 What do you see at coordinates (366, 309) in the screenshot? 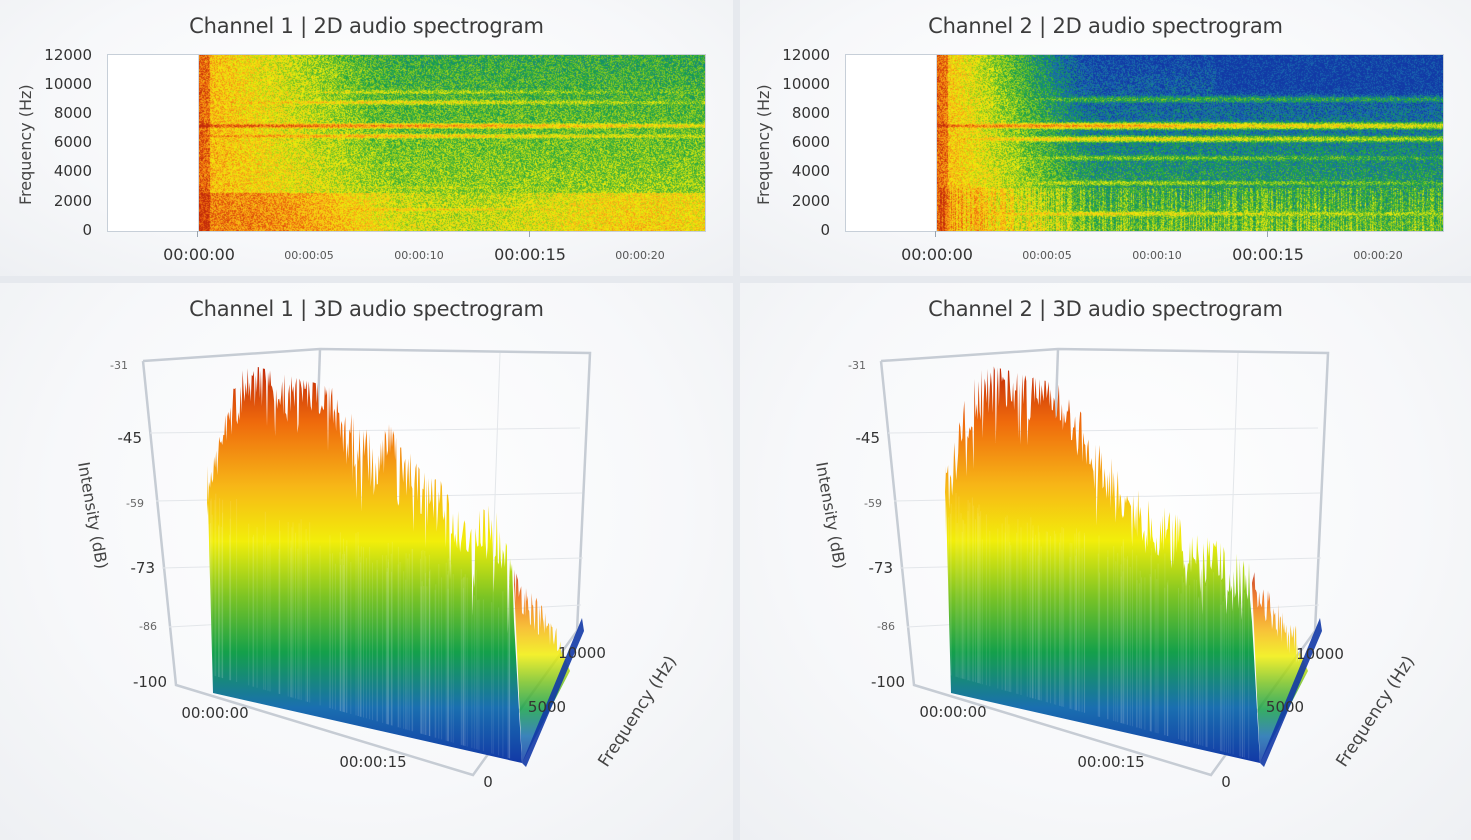
I see `chart-title: Channel 1 | 3D audio spectrogram` at bounding box center [366, 309].